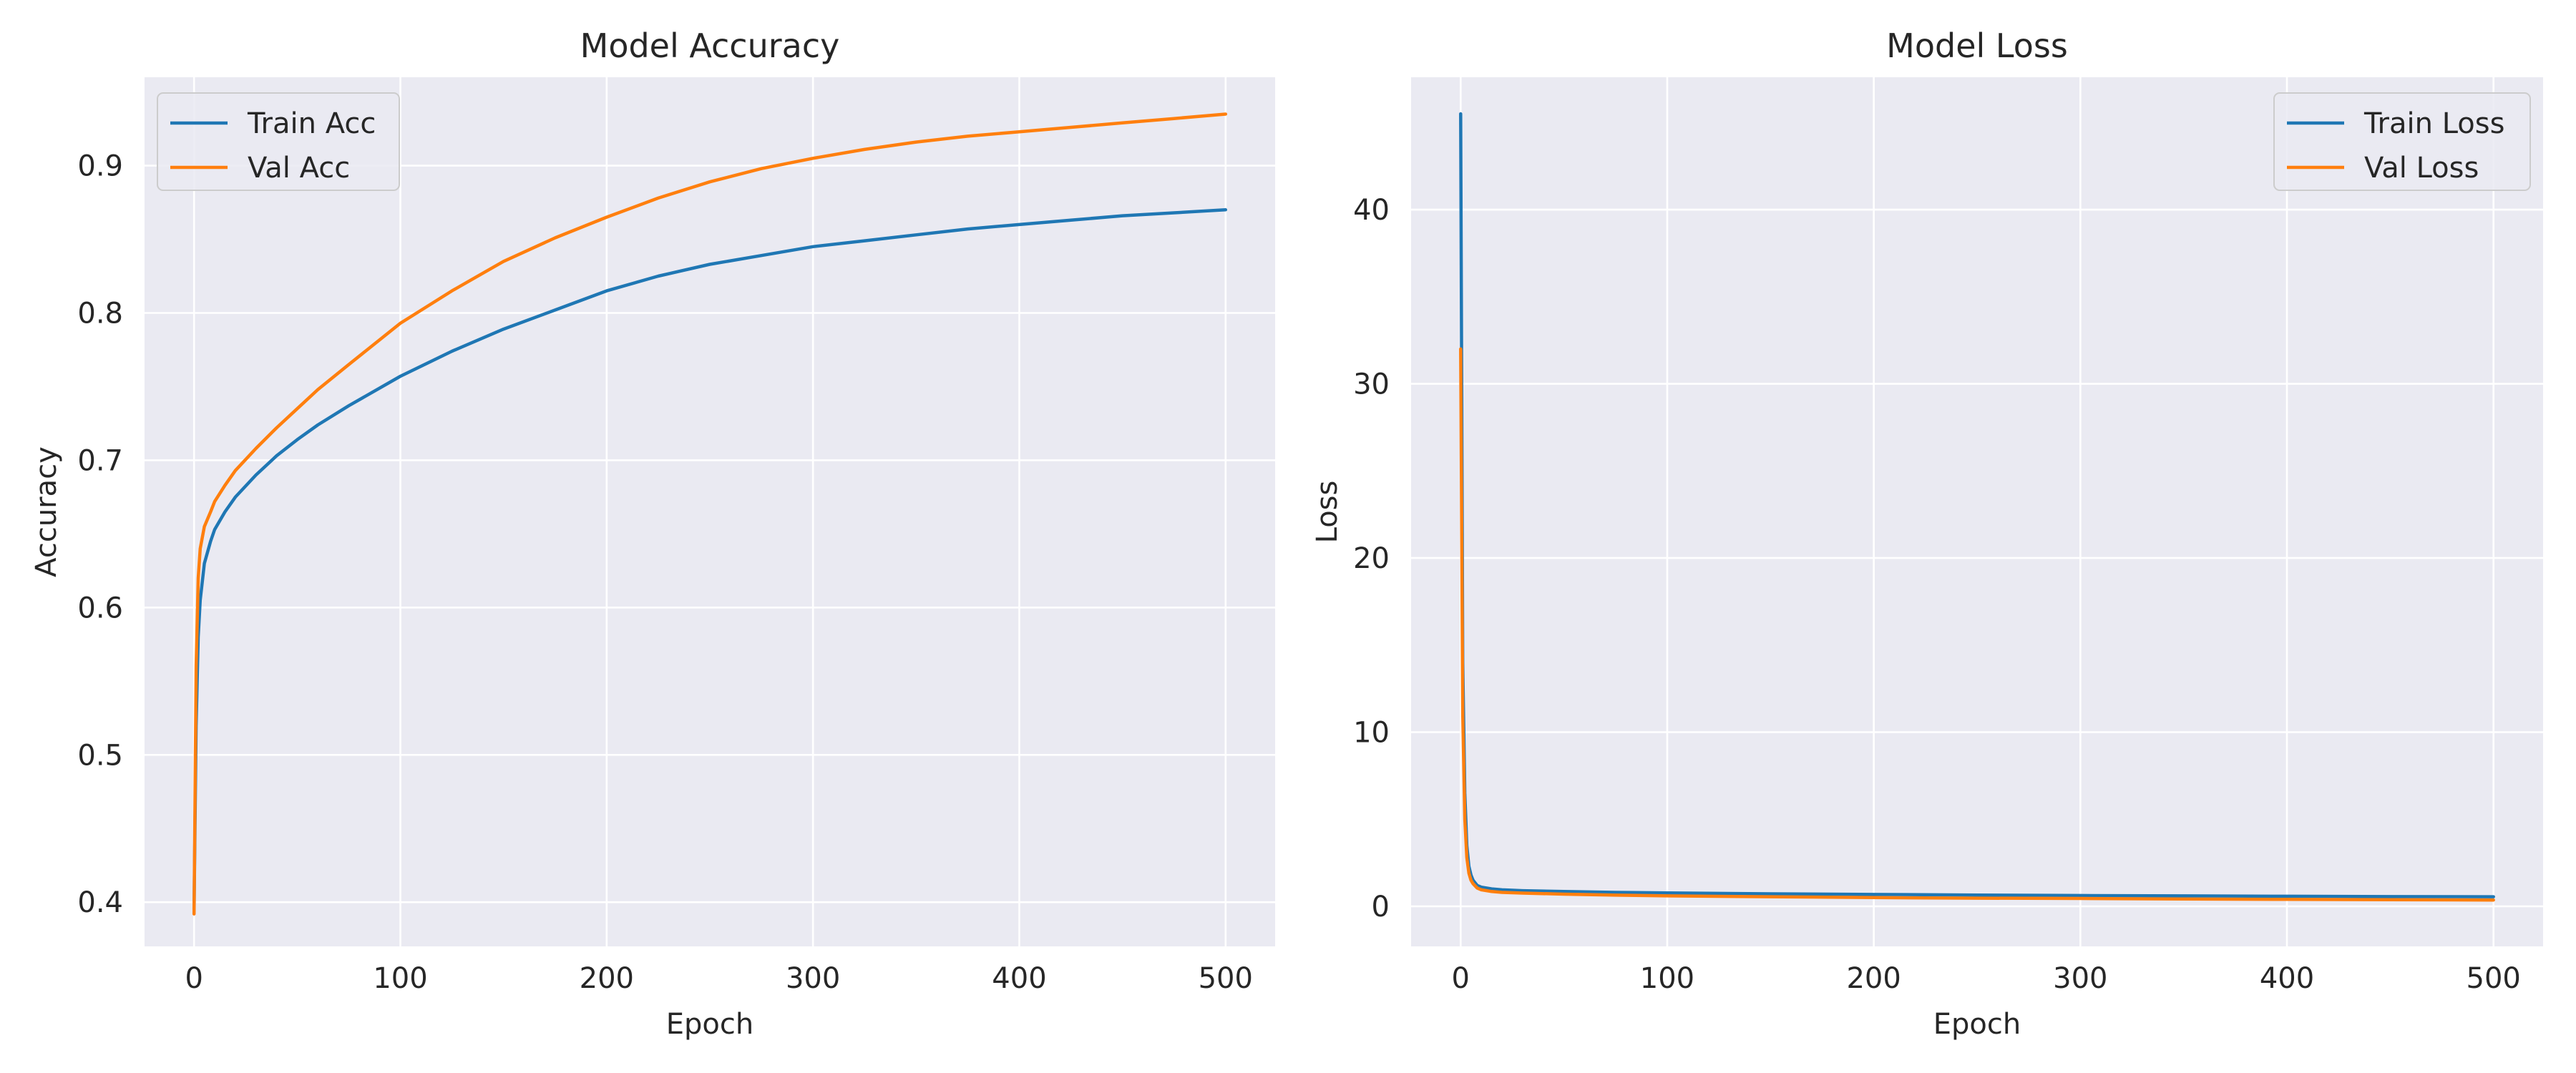 Image resolution: width=2576 pixels, height=1073 pixels. I want to click on y-tick-label: 20, so click(1371, 558).